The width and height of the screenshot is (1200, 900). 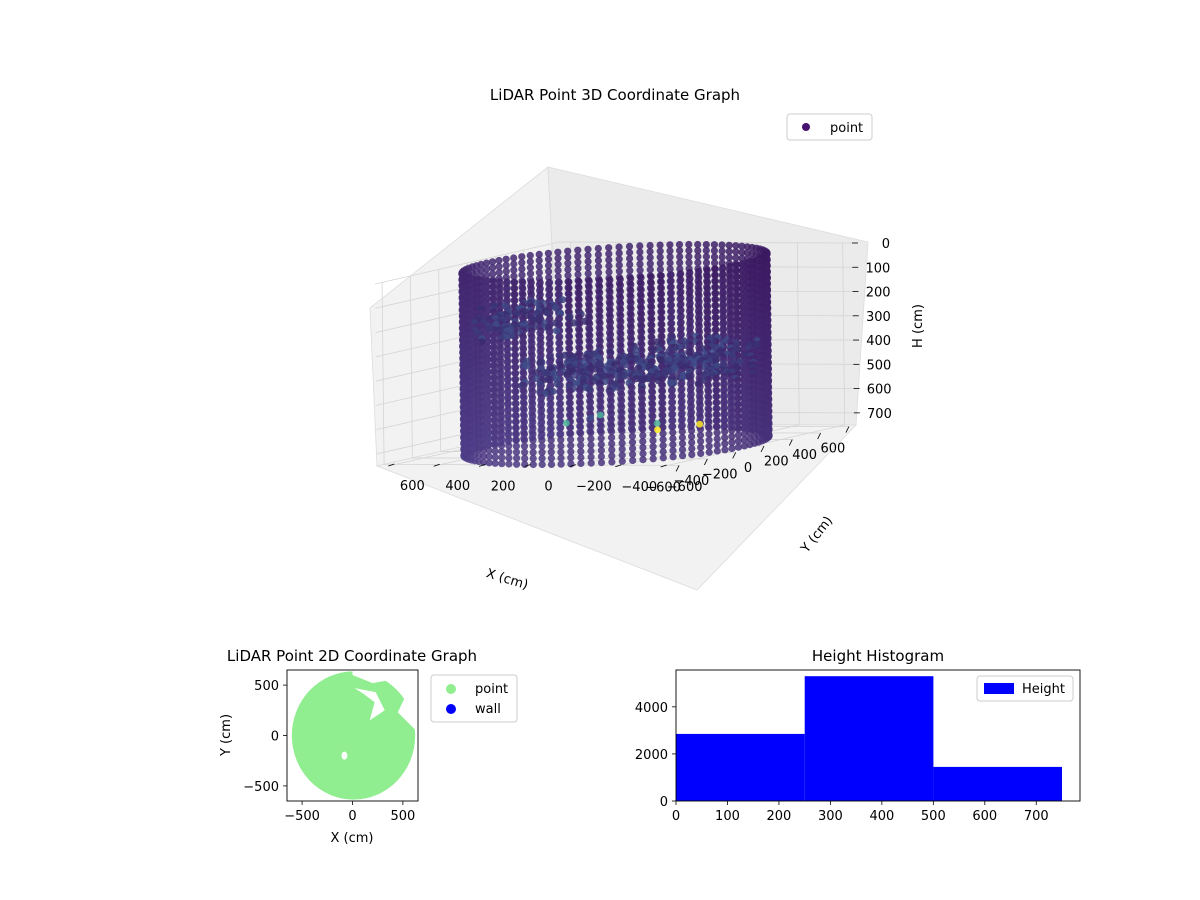 I want to click on disc-points, so click(x=353, y=735).